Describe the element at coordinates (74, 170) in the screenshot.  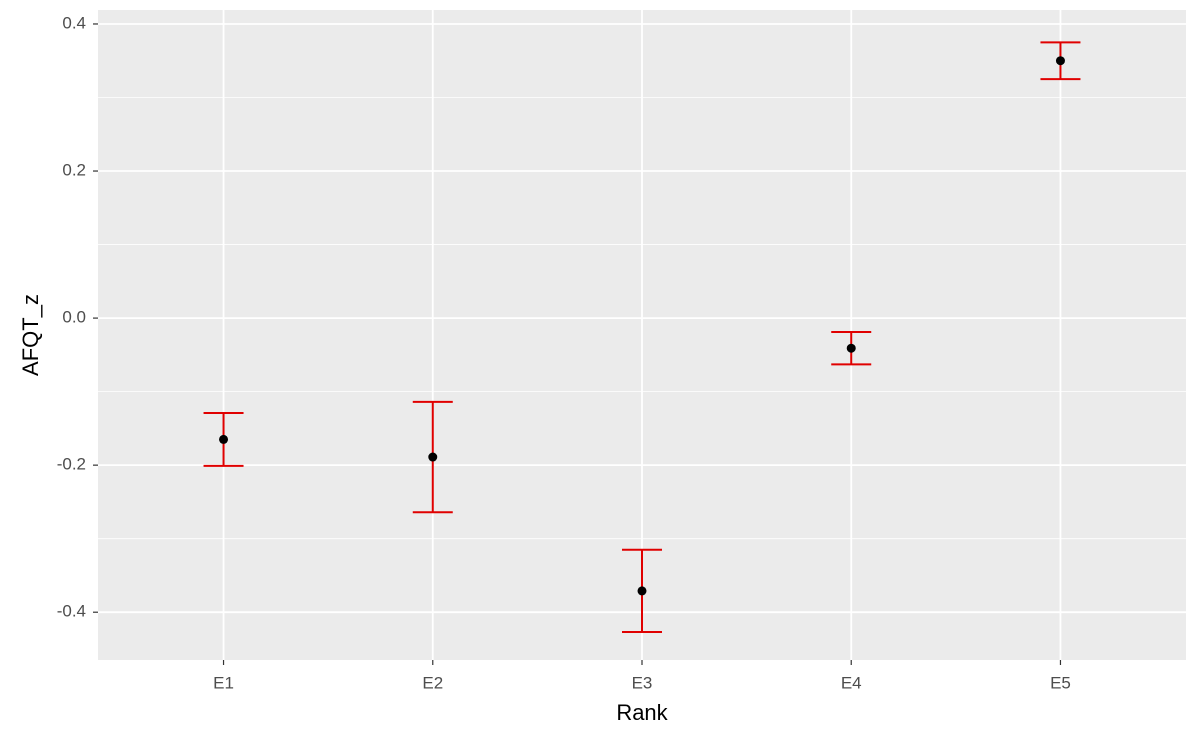
I see `y-tick-label: 0.2` at that location.